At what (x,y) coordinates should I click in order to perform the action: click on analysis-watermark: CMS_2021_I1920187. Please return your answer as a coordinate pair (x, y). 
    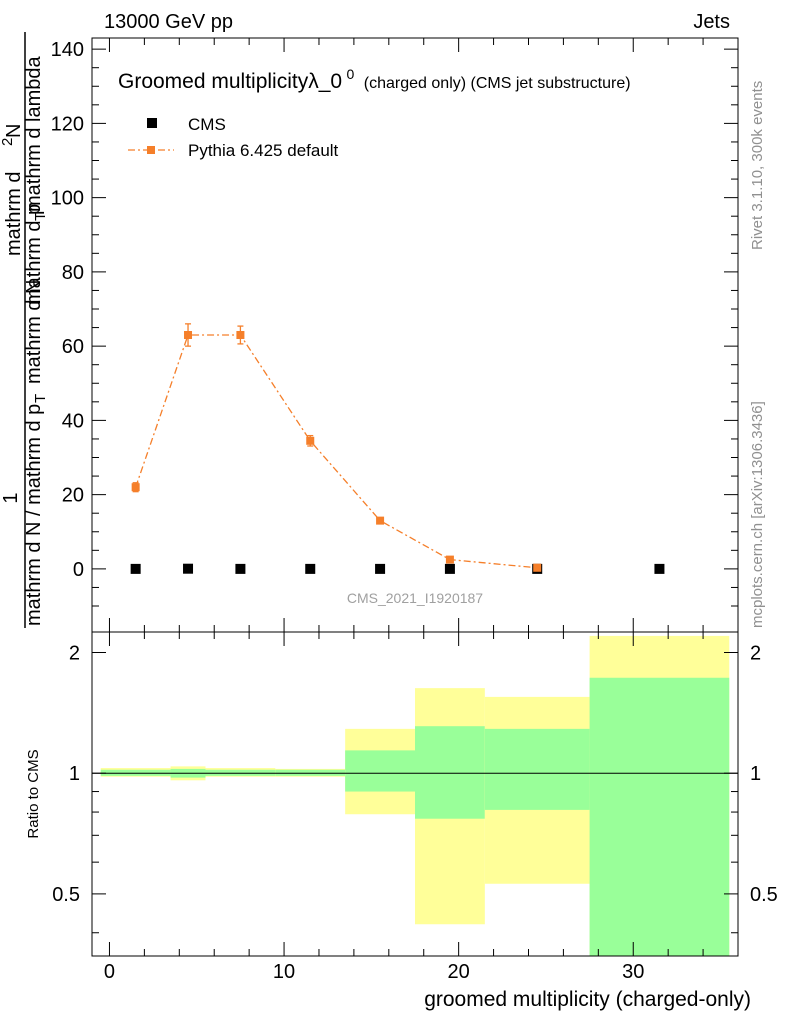
    Looking at the image, I should click on (415, 598).